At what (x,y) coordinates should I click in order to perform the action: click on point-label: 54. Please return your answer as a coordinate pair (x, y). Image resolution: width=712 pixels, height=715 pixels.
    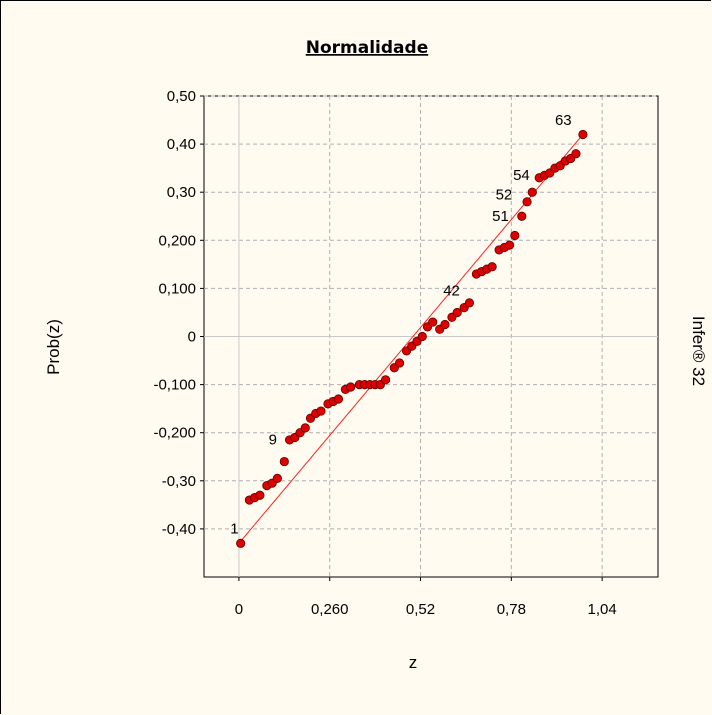
    Looking at the image, I should click on (521, 175).